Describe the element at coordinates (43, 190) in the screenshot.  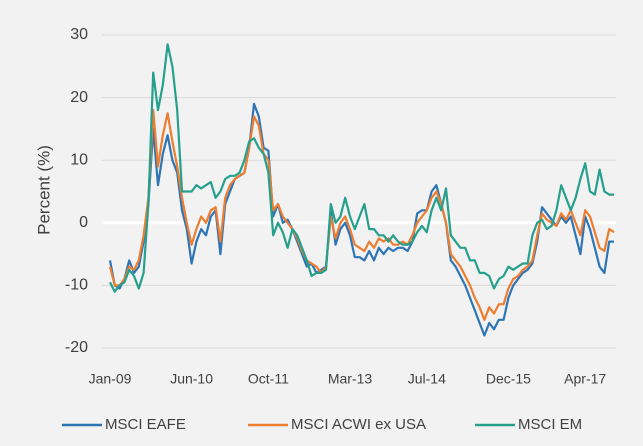
I see `y-axis-label: Percent (%)` at that location.